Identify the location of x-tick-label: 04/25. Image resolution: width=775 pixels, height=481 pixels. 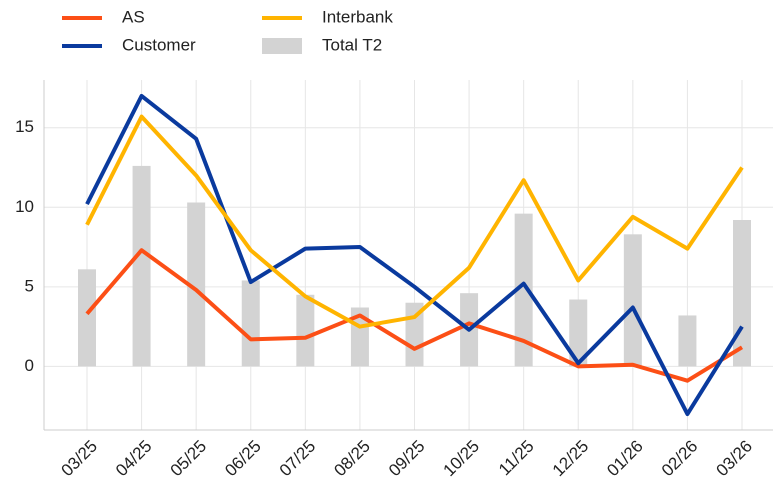
(134, 459).